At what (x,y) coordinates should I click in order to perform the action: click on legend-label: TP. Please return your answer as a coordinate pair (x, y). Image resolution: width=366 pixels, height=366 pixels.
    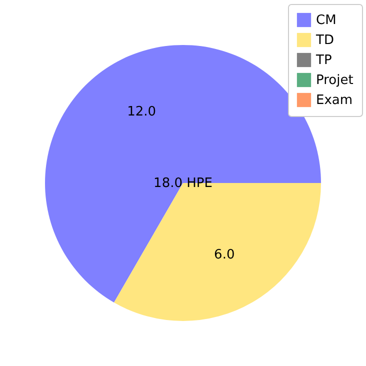
    Looking at the image, I should click on (323, 60).